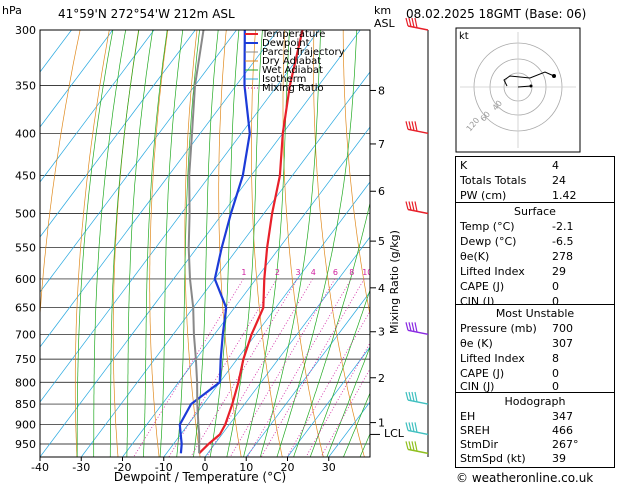  I want to click on surface-row: CAPE (J) 0, so click(535, 286).